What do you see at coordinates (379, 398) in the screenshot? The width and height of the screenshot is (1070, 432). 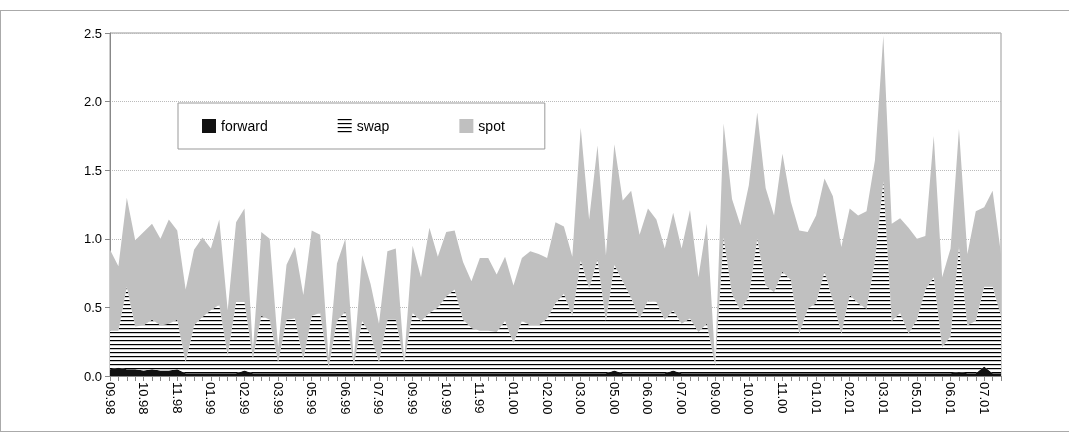 I see `x-tick-label: 07.99` at bounding box center [379, 398].